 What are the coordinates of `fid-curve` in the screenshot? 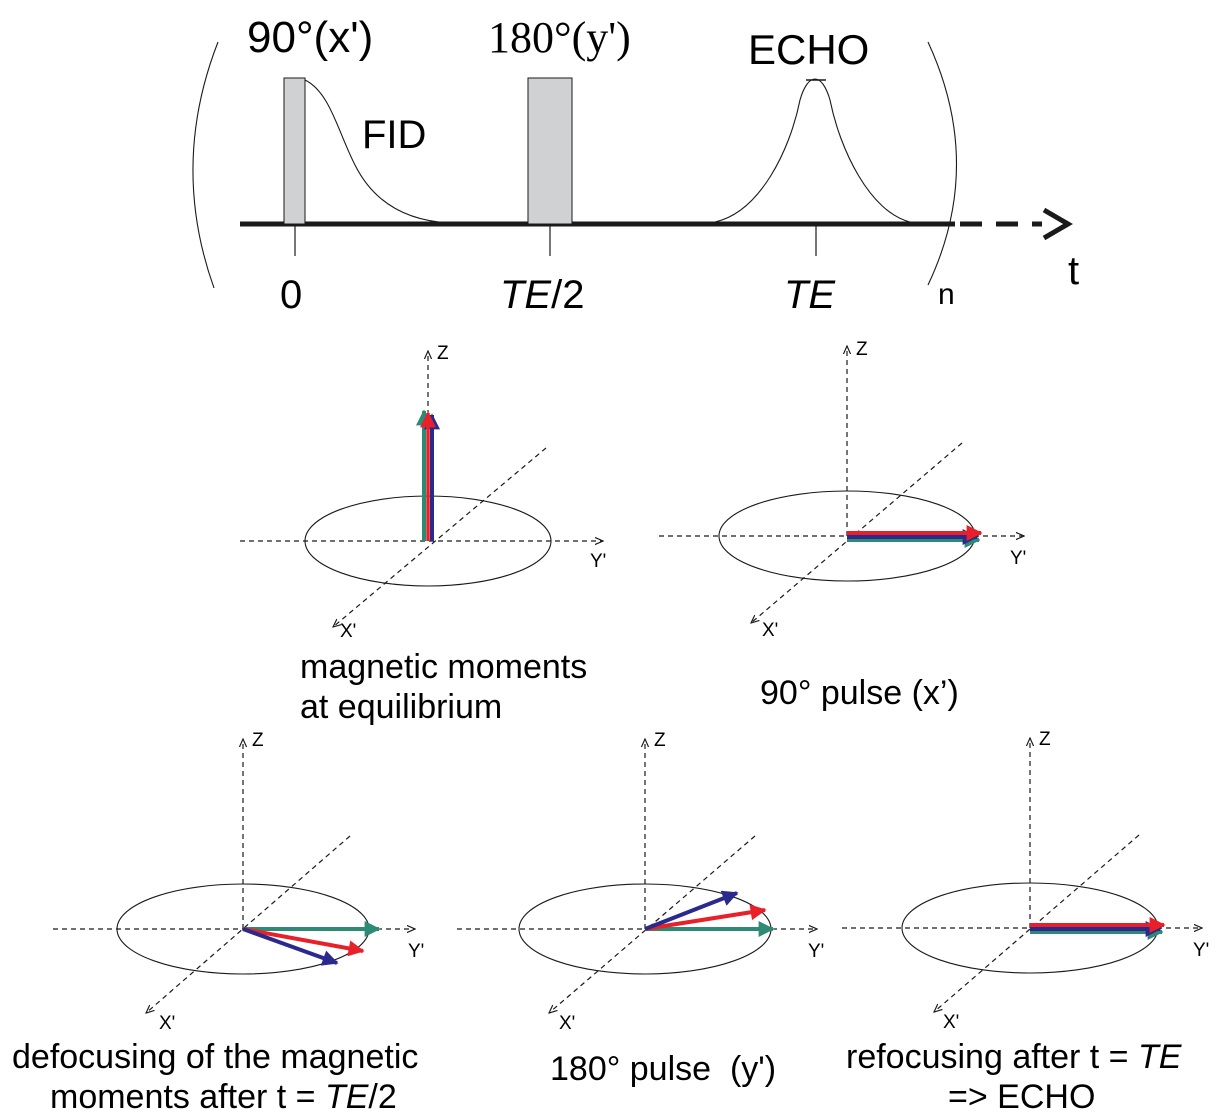 It's located at (377, 151).